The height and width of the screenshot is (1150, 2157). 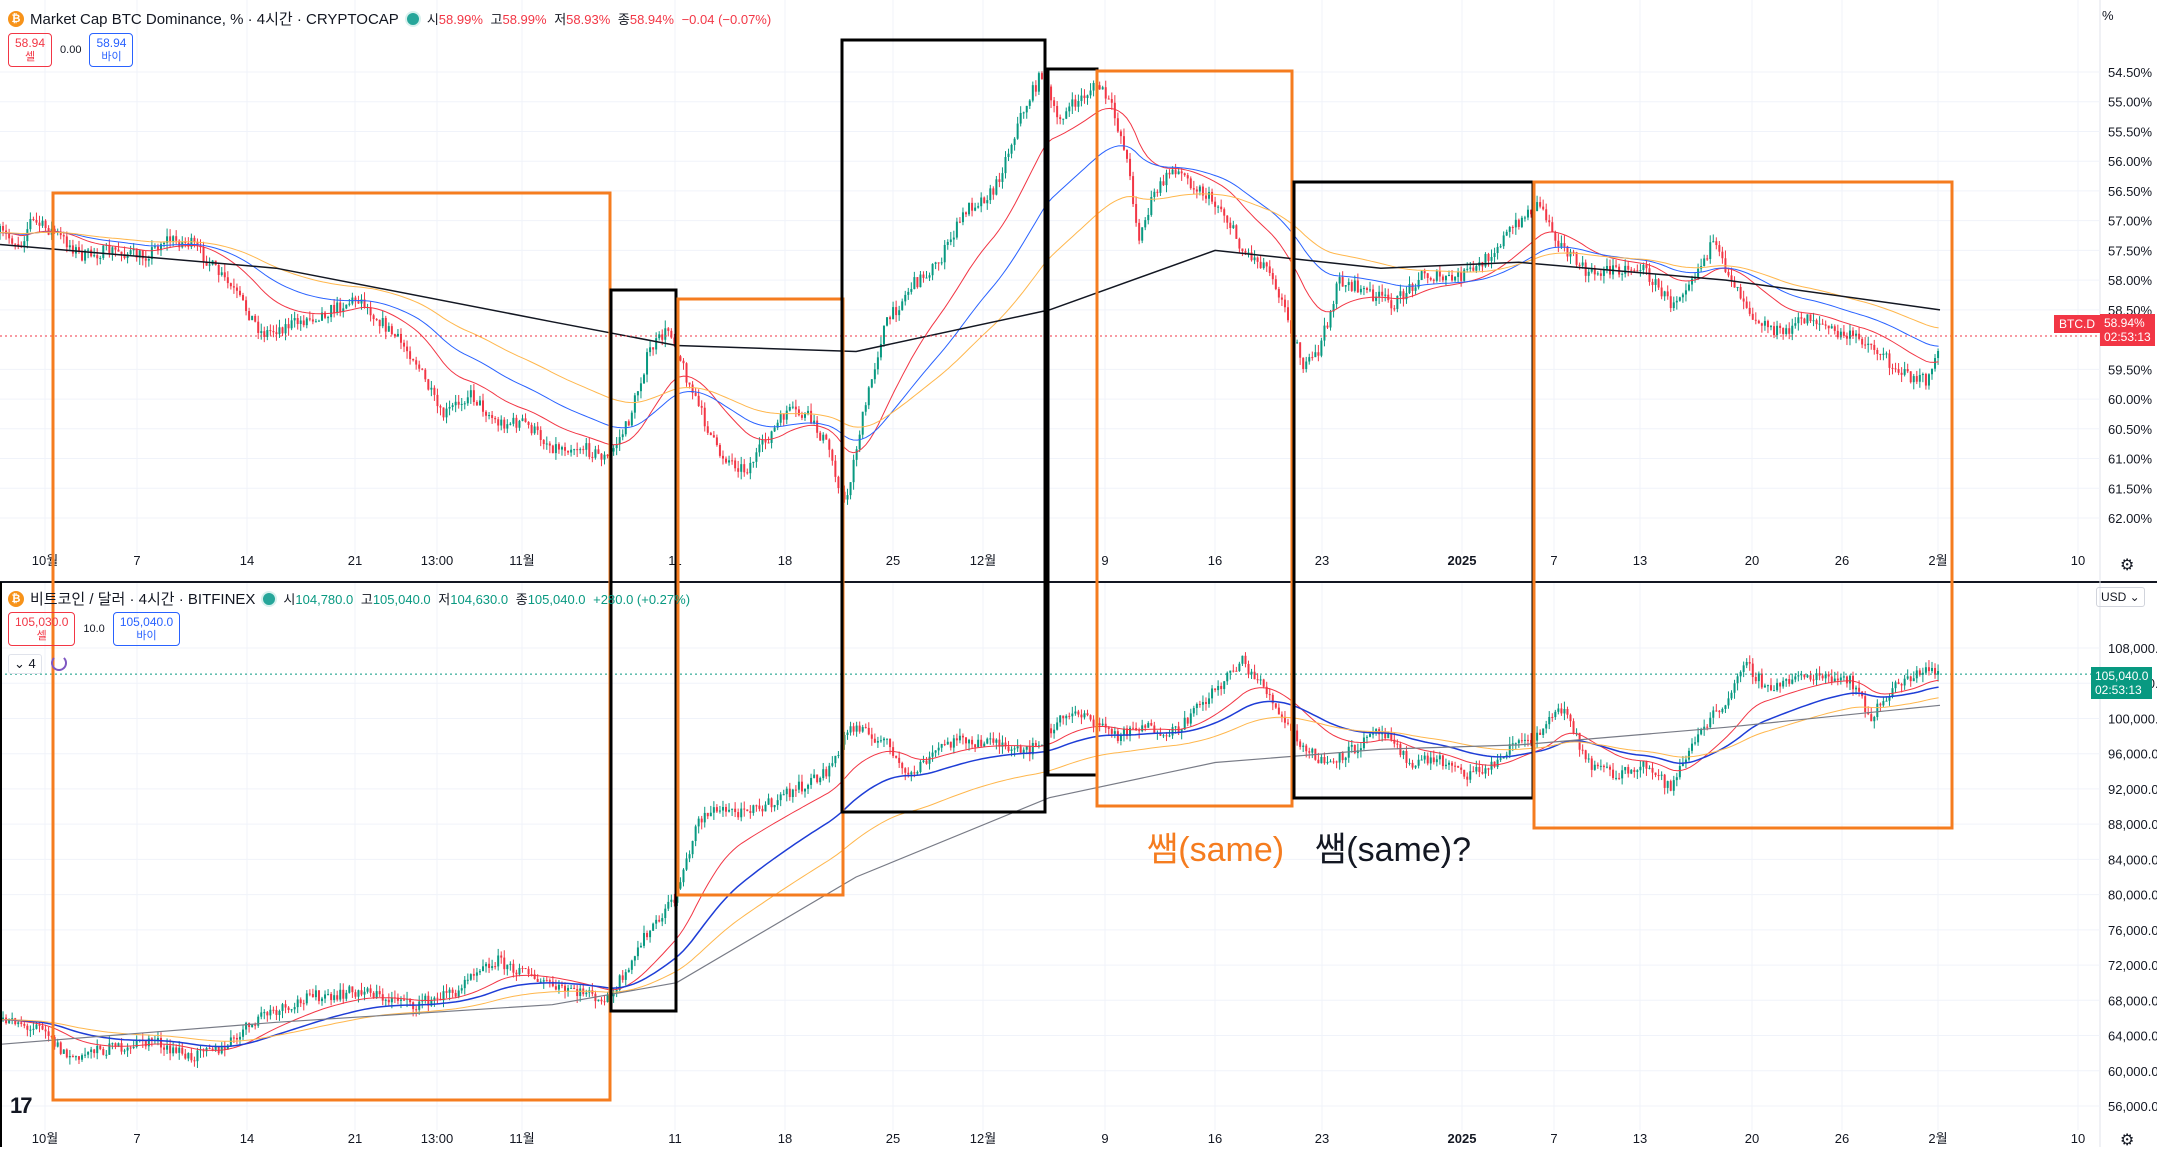 What do you see at coordinates (143, 599) in the screenshot?
I see `bottom-symbol-title: 비트코인 / 달러 · 4시간 · BITFINEX` at bounding box center [143, 599].